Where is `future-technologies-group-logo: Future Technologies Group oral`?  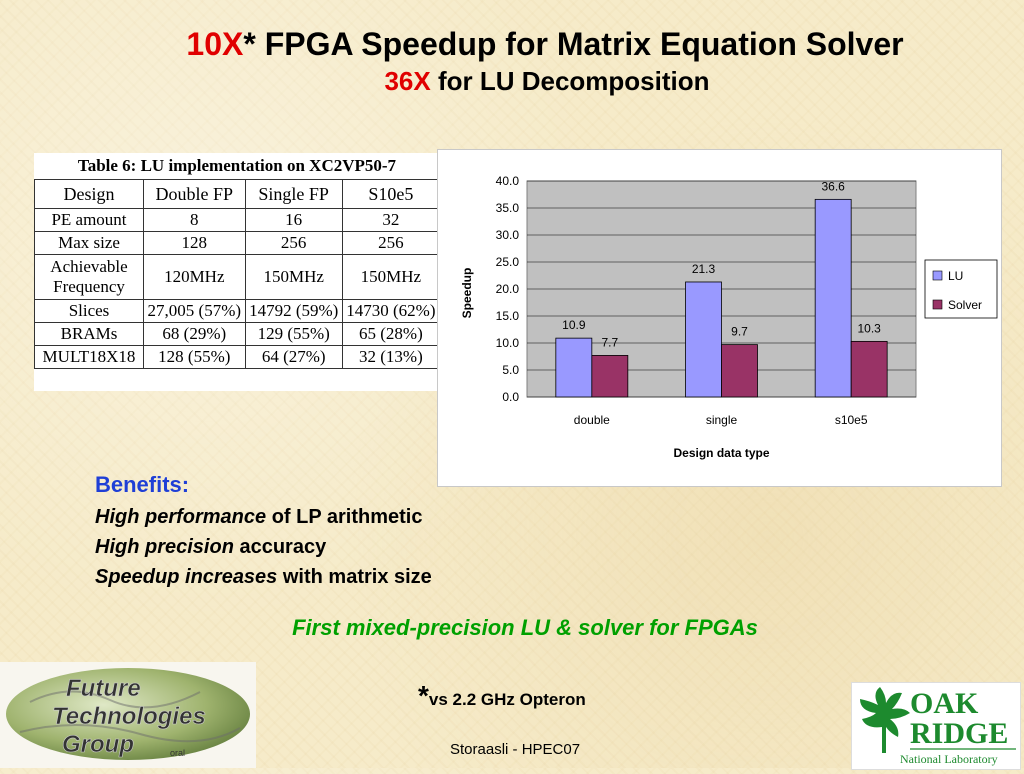 future-technologies-group-logo: Future Technologies Group oral is located at coordinates (128, 715).